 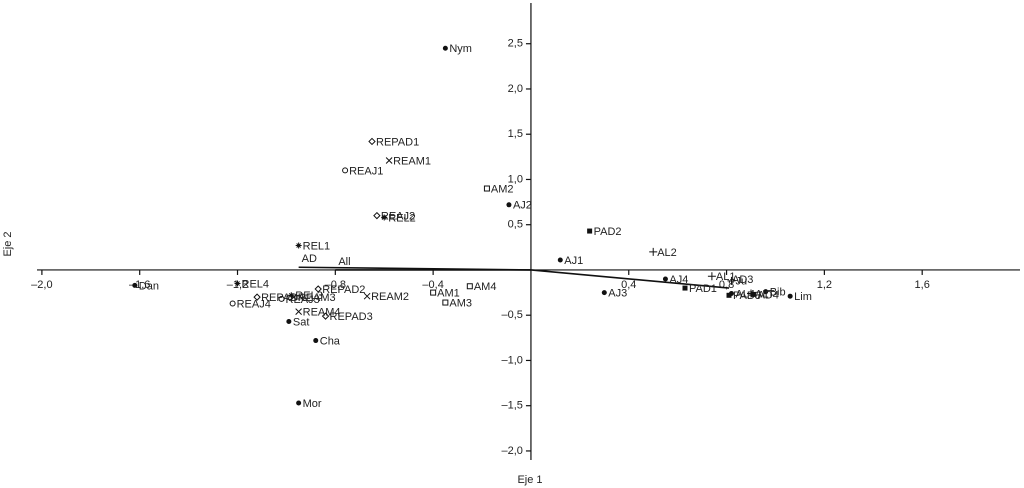 What do you see at coordinates (254, 304) in the screenshot?
I see `point-label: REAJ4` at bounding box center [254, 304].